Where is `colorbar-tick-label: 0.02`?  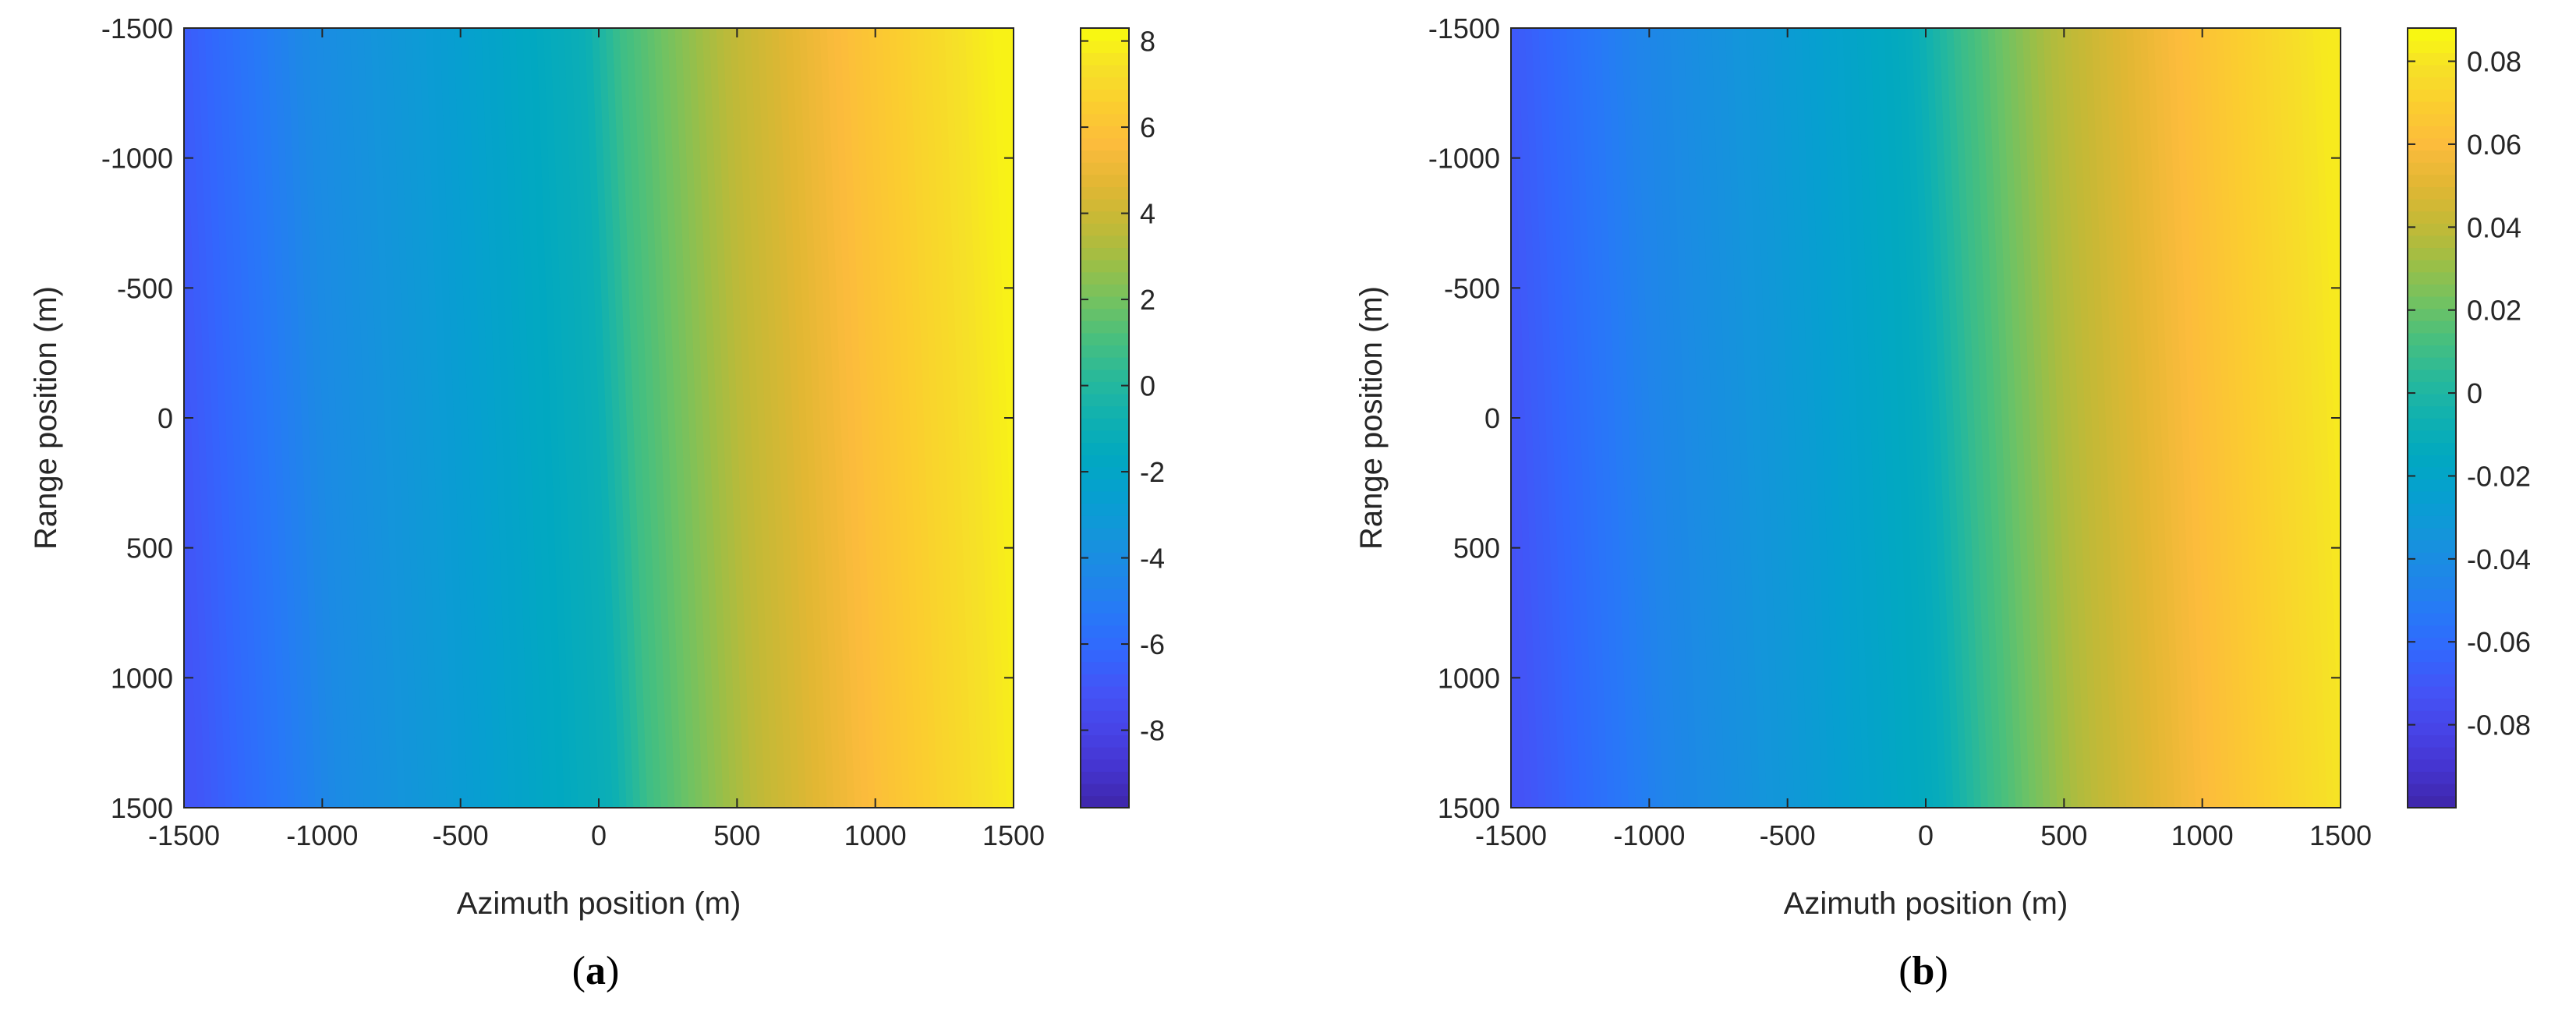 colorbar-tick-label: 0.02 is located at coordinates (2494, 311).